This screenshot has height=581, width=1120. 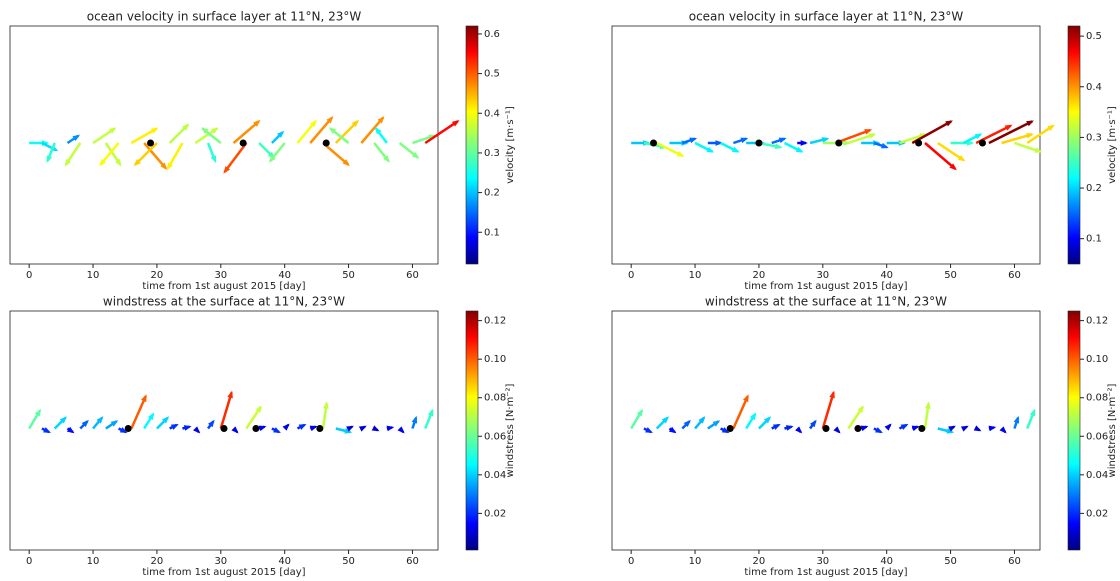 What do you see at coordinates (495, 436) in the screenshot?
I see `colorbar-tick-label: 0.06` at bounding box center [495, 436].